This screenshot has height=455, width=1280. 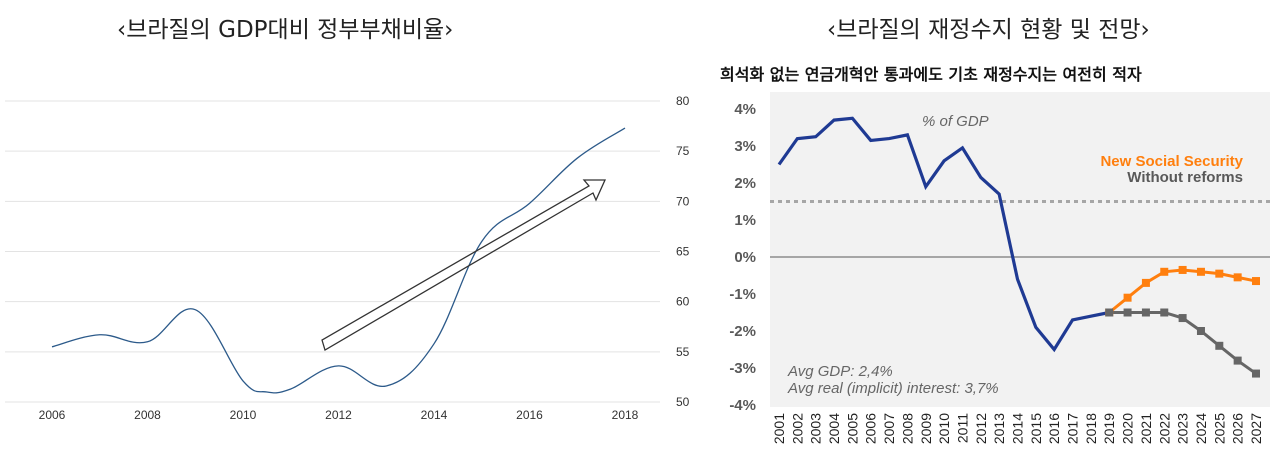 I want to click on annotation-avg-gdp: Avg GDP: 2,4%, so click(x=840, y=371).